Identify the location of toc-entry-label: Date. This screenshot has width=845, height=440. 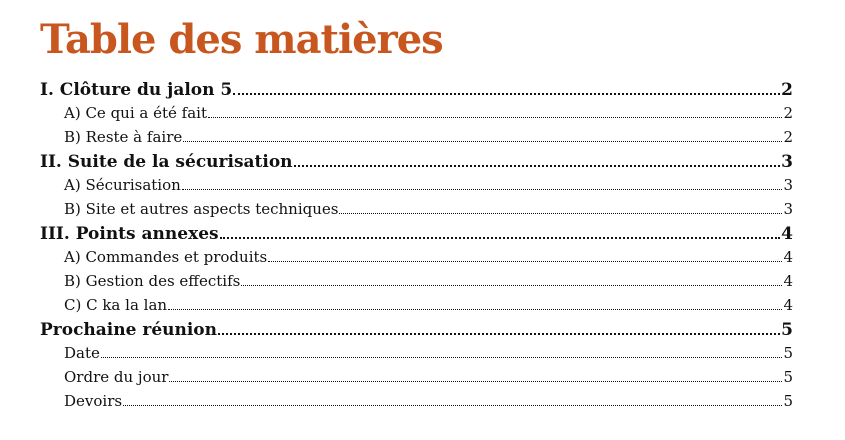
(82, 353).